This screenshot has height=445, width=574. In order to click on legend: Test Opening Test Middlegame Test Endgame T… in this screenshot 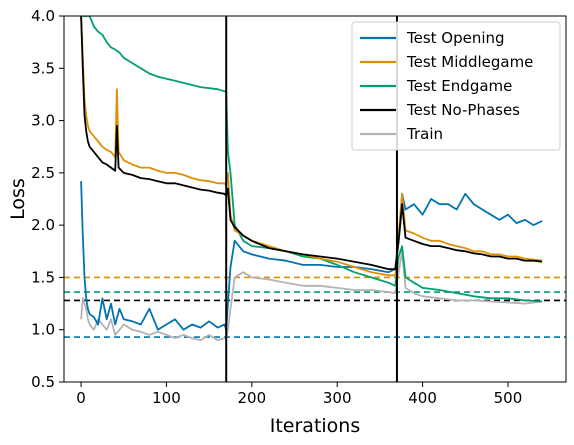, I will do `click(456, 86)`.